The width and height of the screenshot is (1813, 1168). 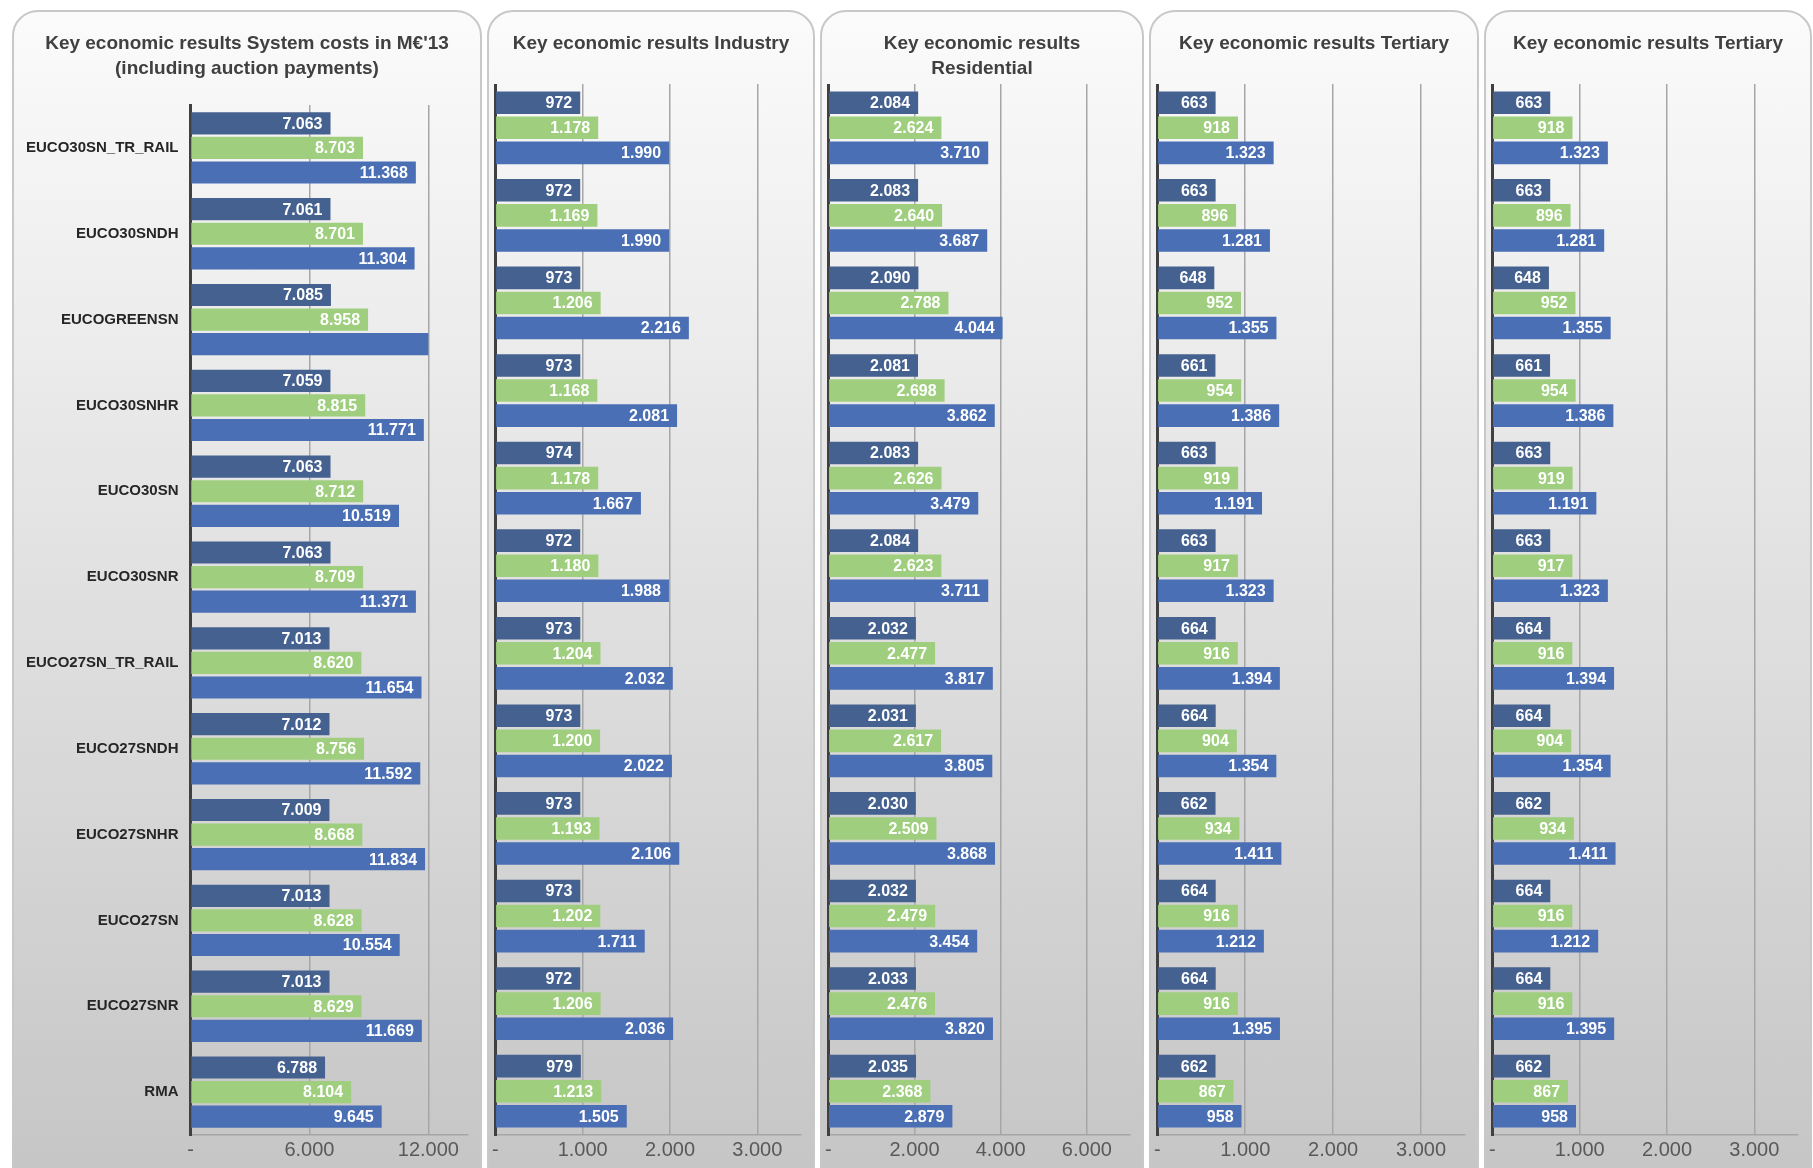 What do you see at coordinates (383, 602) in the screenshot?
I see `data-label: 11.371` at bounding box center [383, 602].